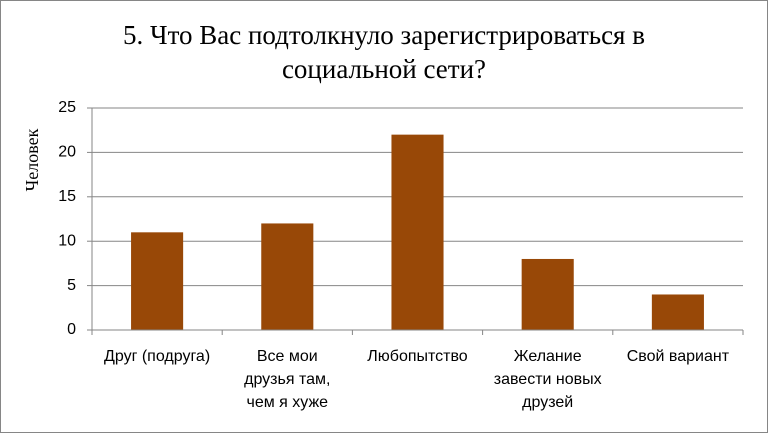  What do you see at coordinates (67, 196) in the screenshot?
I see `y-tick-label: 15` at bounding box center [67, 196].